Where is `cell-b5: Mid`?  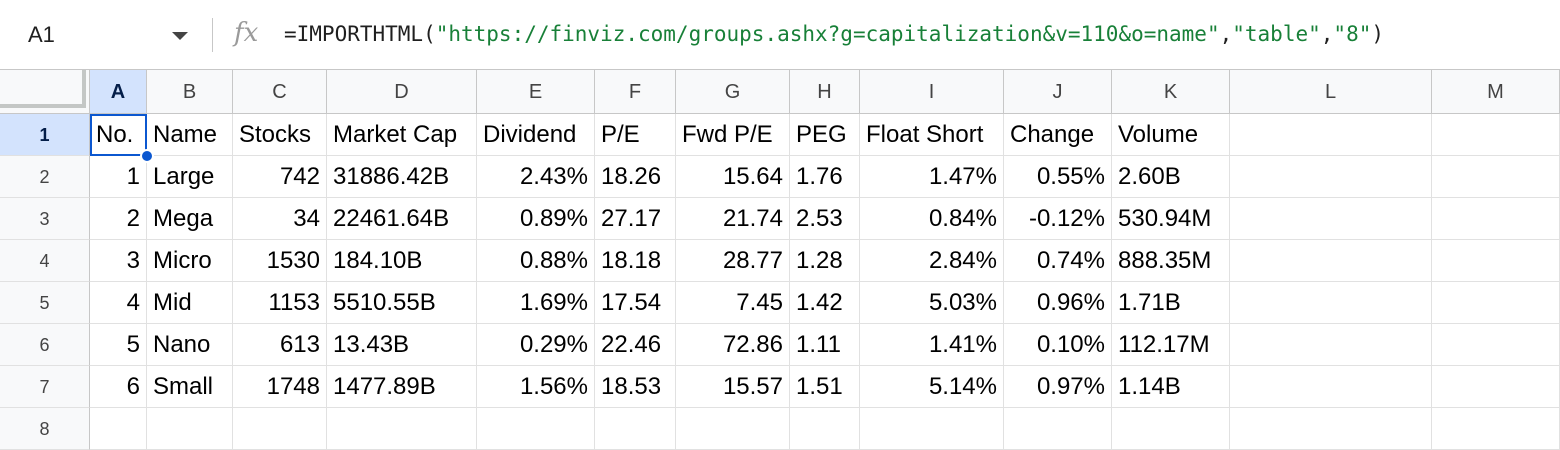
cell-b5: Mid is located at coordinates (190, 303).